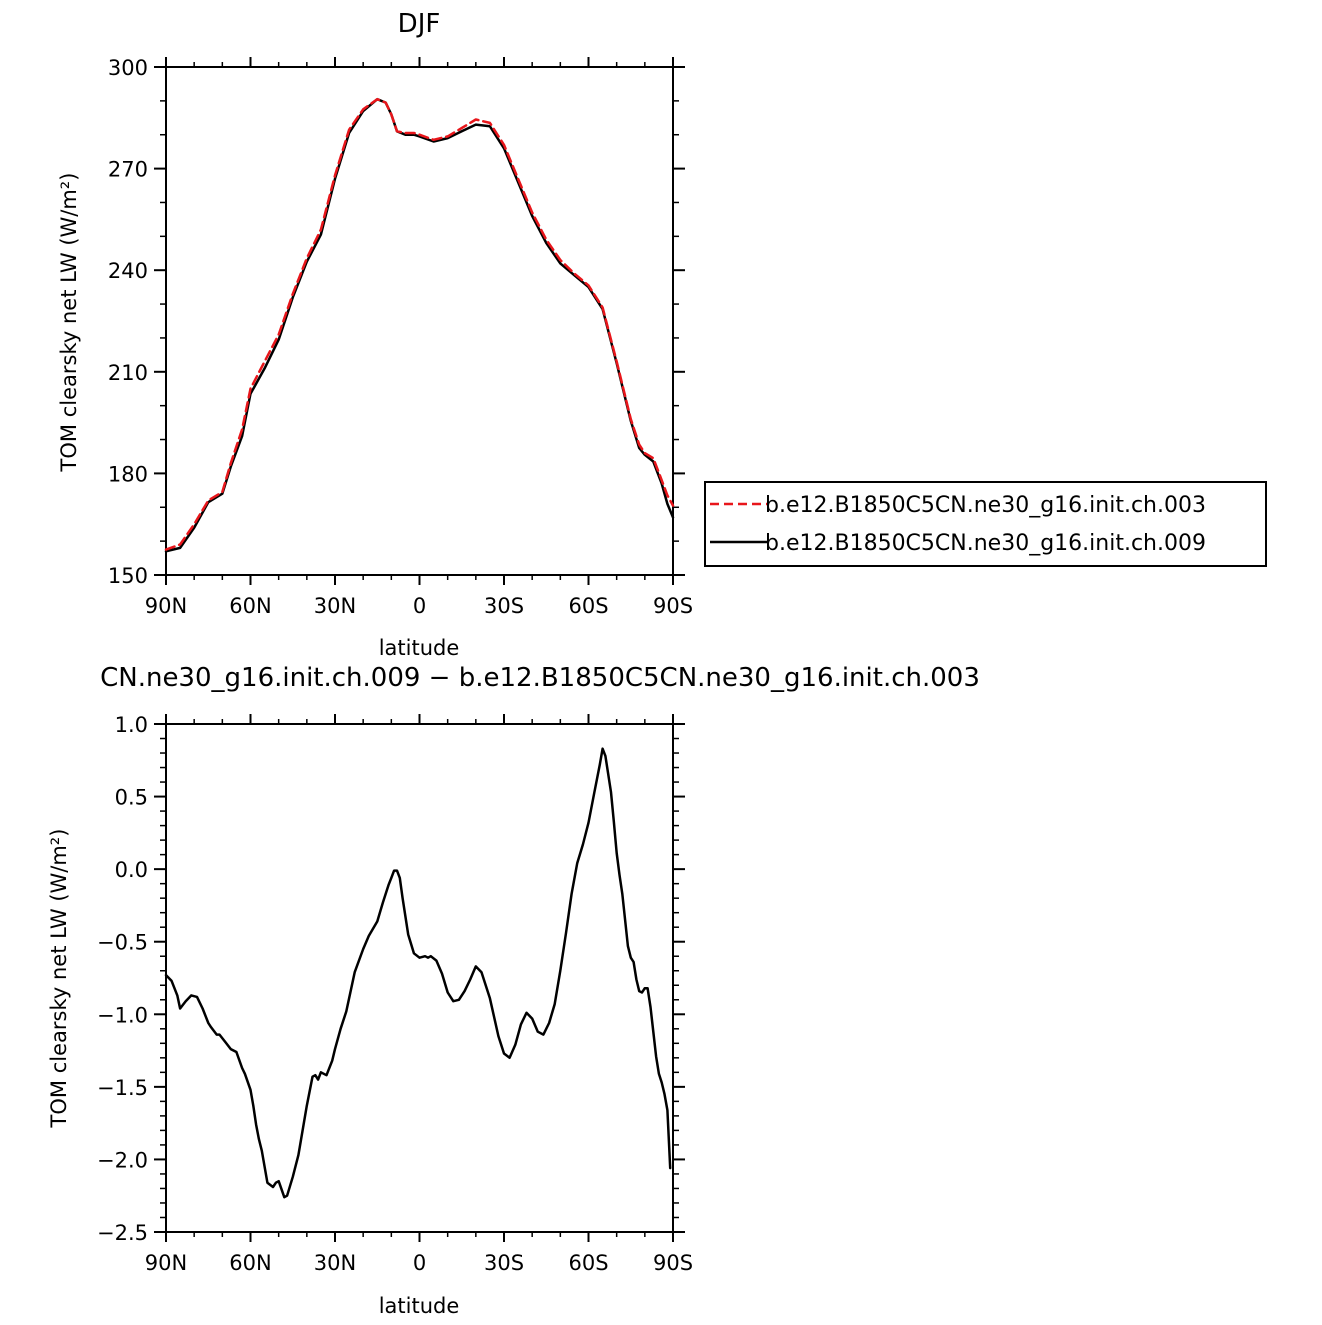 The width and height of the screenshot is (1322, 1325). What do you see at coordinates (588, 606) in the screenshot?
I see `top-x-tick-label: 60S` at bounding box center [588, 606].